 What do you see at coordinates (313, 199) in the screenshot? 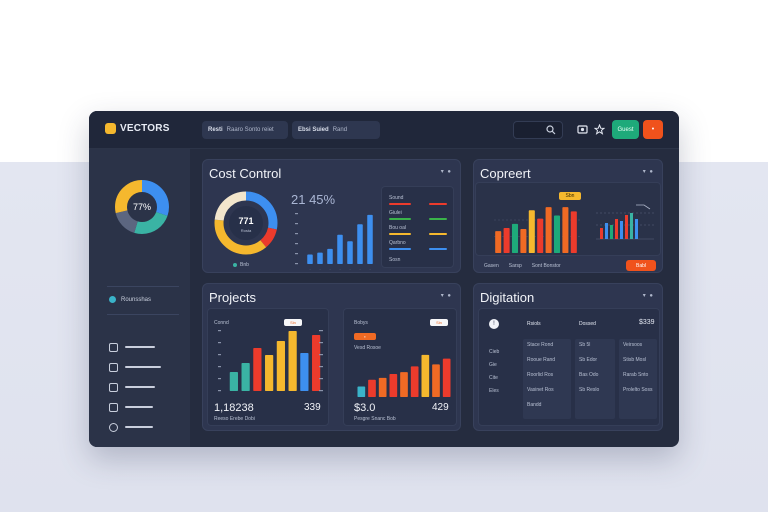
I see `cost-headline: 21 45%` at bounding box center [313, 199].